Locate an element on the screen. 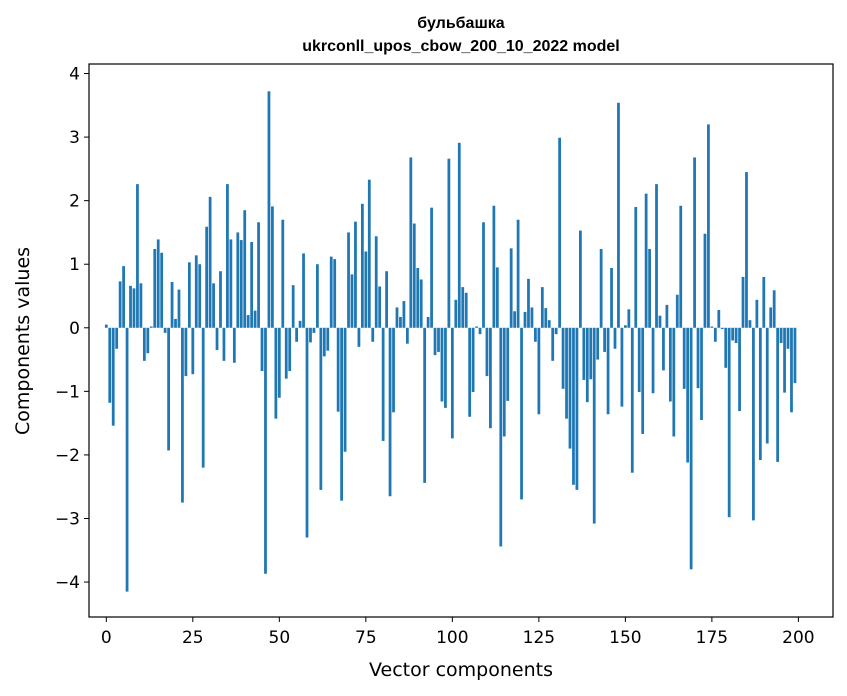 The image size is (847, 696). y-tick-label: 0 is located at coordinates (74, 329).